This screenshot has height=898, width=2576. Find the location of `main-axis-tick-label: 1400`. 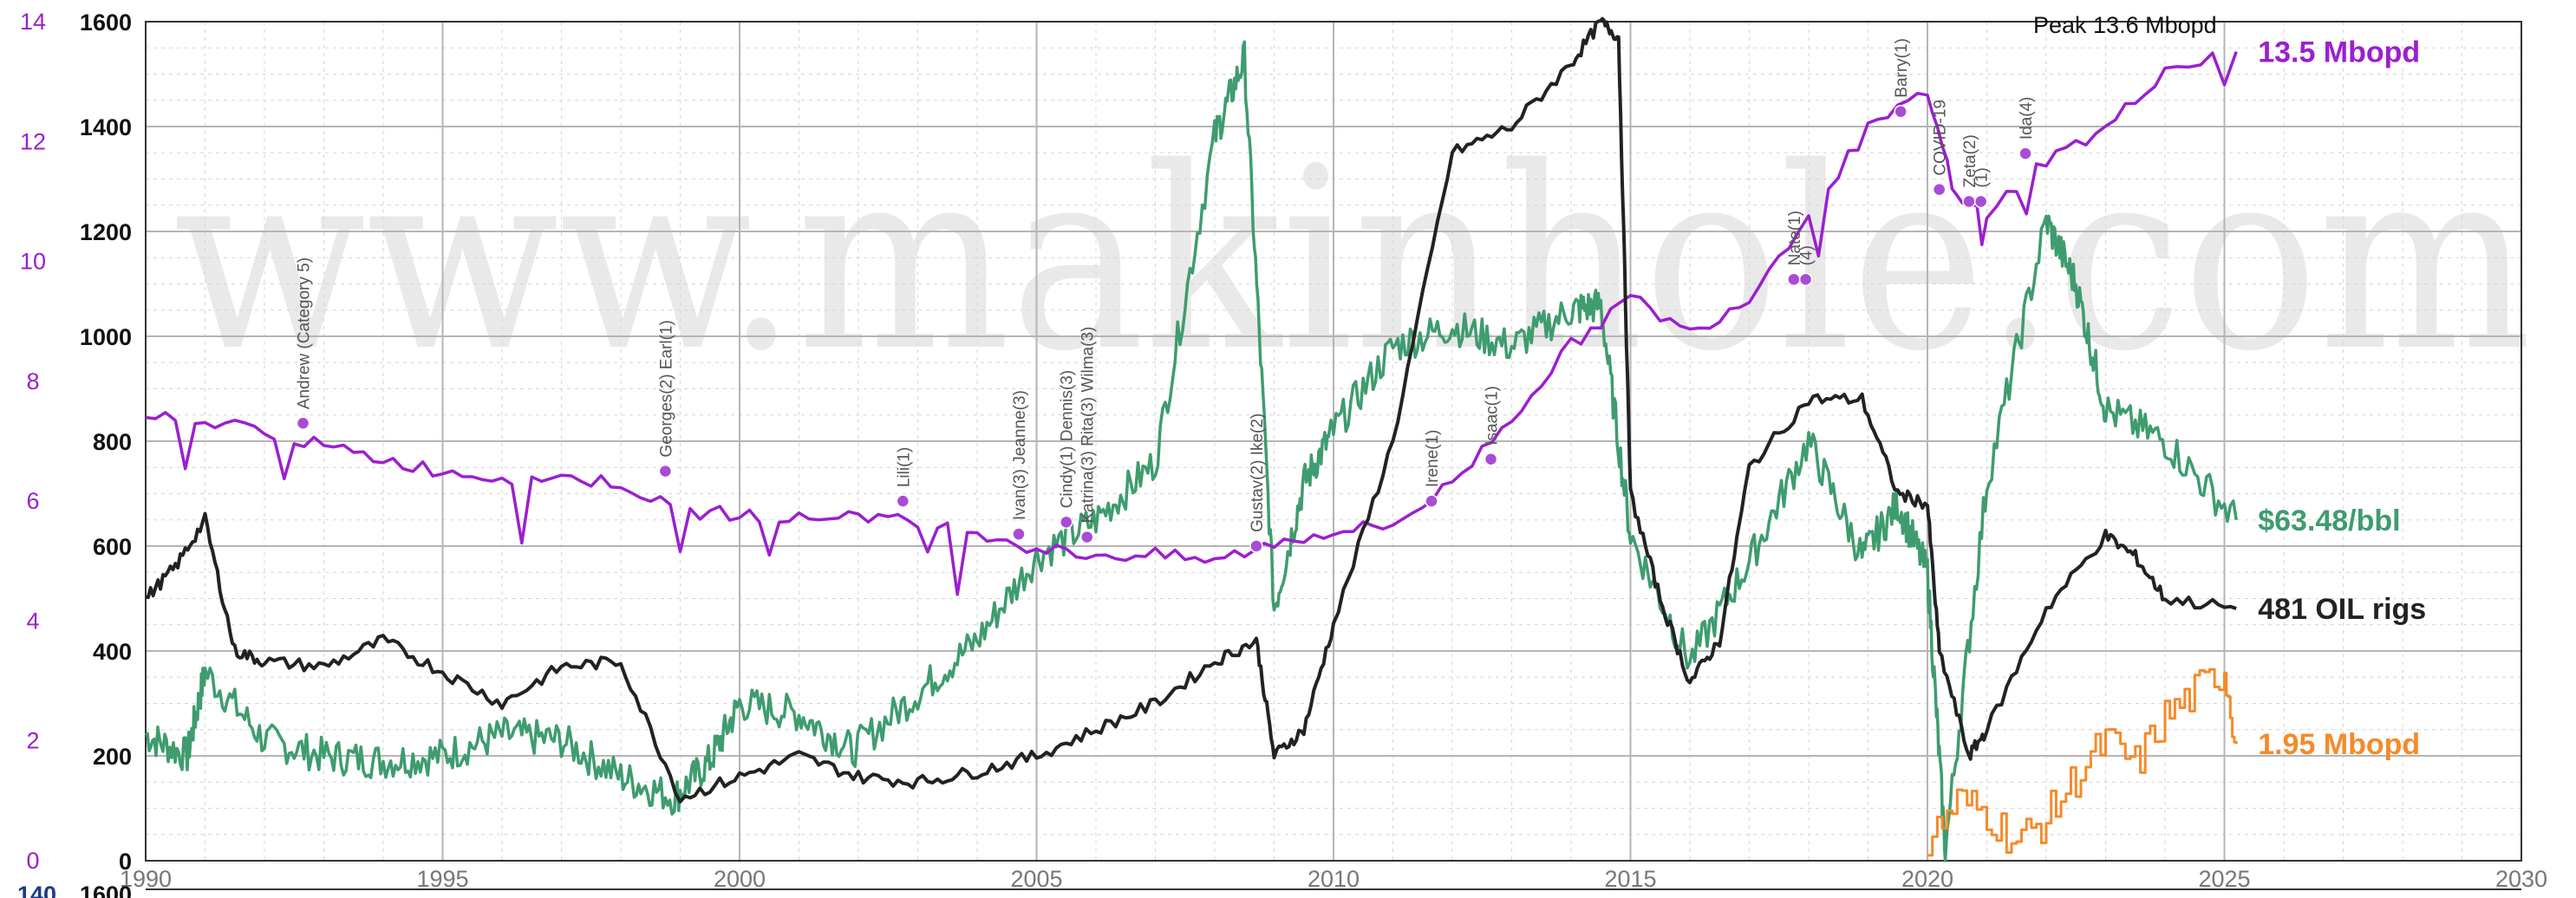

main-axis-tick-label: 1400 is located at coordinates (106, 127).